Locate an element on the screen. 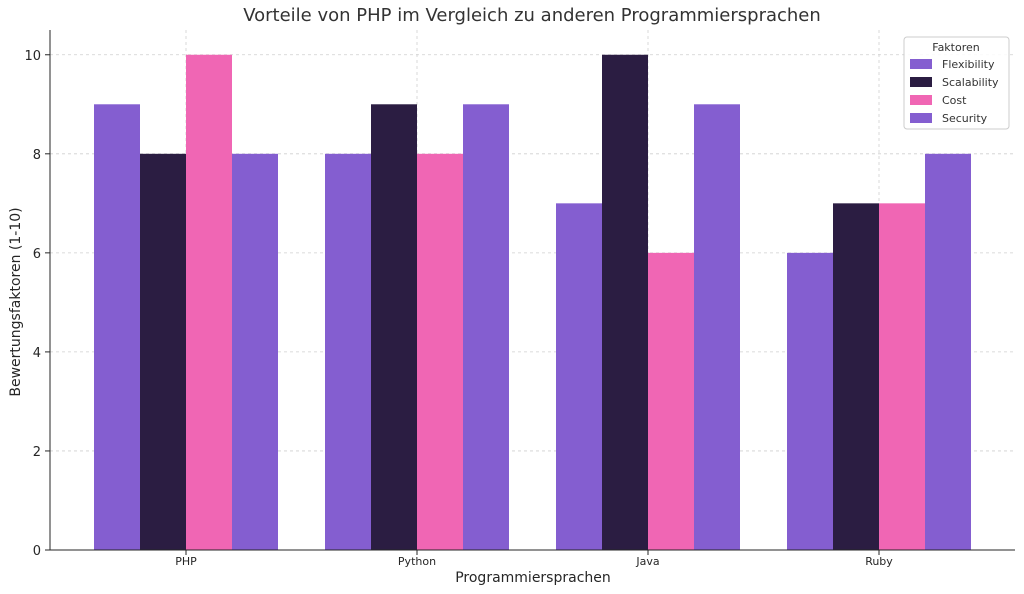  bar-scalability-php is located at coordinates (163, 352).